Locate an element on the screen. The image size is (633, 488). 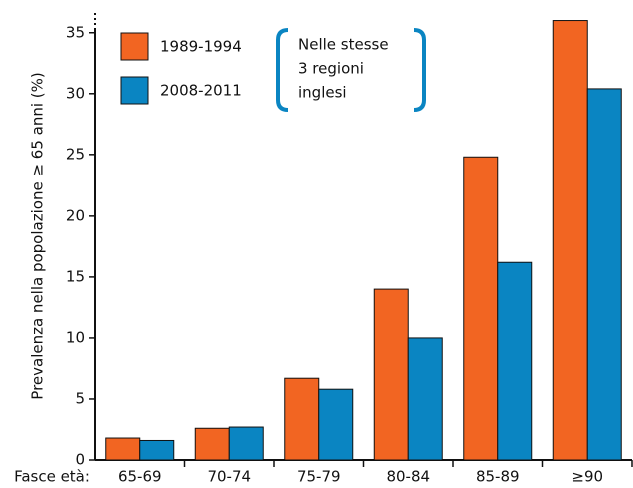
annotation-line: Nelle stesse is located at coordinates (343, 45).